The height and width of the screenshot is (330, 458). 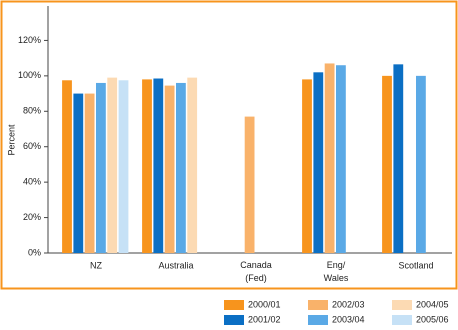 What do you see at coordinates (11, 140) in the screenshot?
I see `y-axis-label: Percent` at bounding box center [11, 140].